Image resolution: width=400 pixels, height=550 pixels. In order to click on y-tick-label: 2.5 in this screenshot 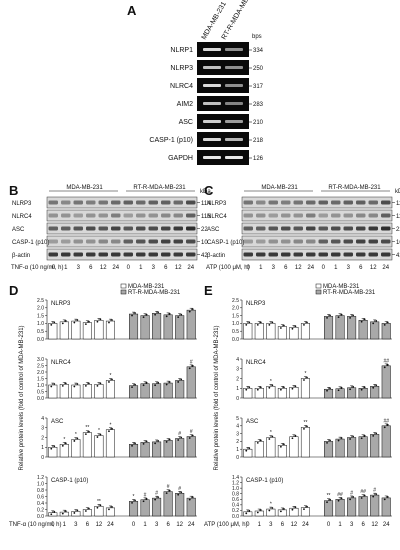, I will do `click(40, 301)`.